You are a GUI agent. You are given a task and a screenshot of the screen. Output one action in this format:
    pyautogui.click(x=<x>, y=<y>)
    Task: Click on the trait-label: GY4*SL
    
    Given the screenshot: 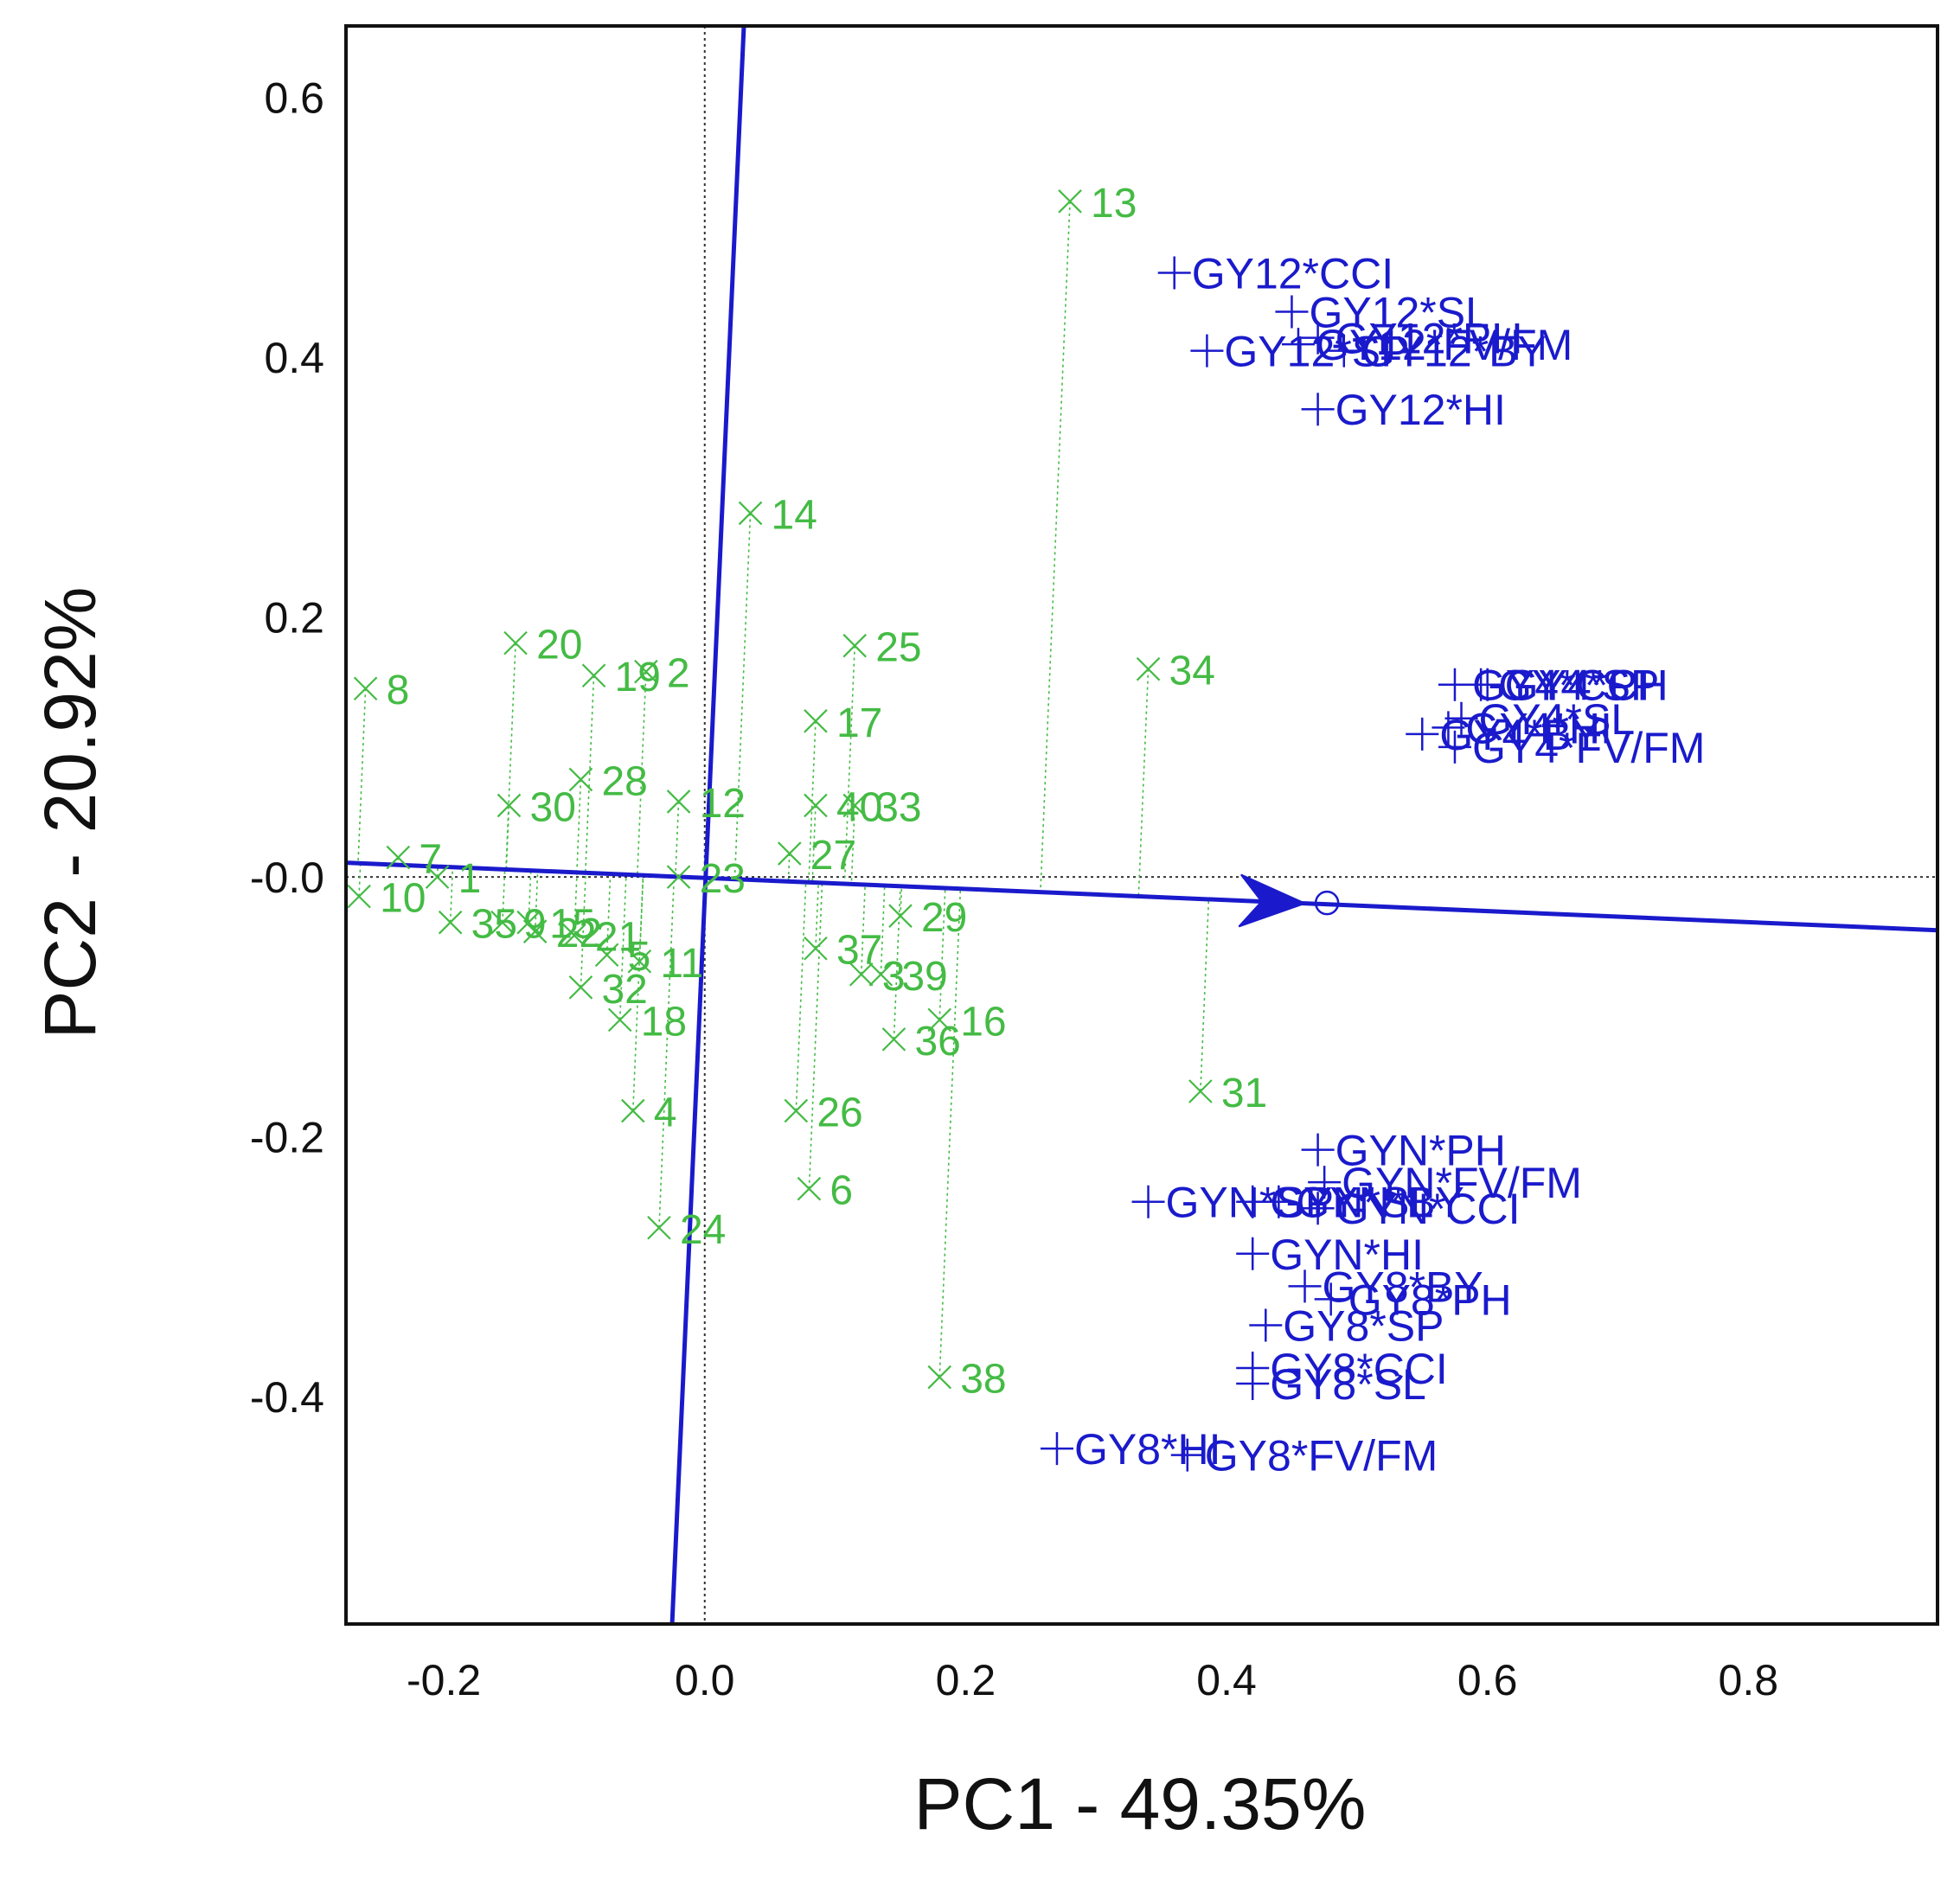 What is the action you would take?
    pyautogui.click(x=1557, y=719)
    